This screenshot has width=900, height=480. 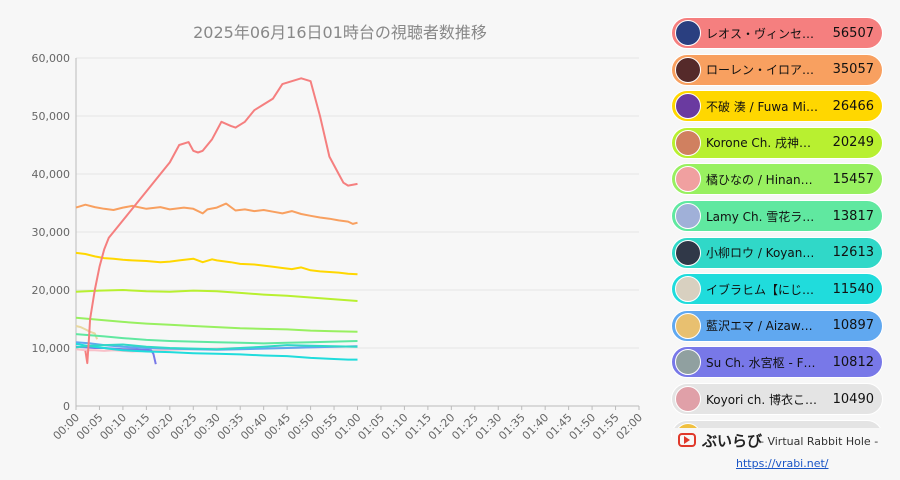 What do you see at coordinates (66, 406) in the screenshot?
I see `y-tick-label: 0` at bounding box center [66, 406].